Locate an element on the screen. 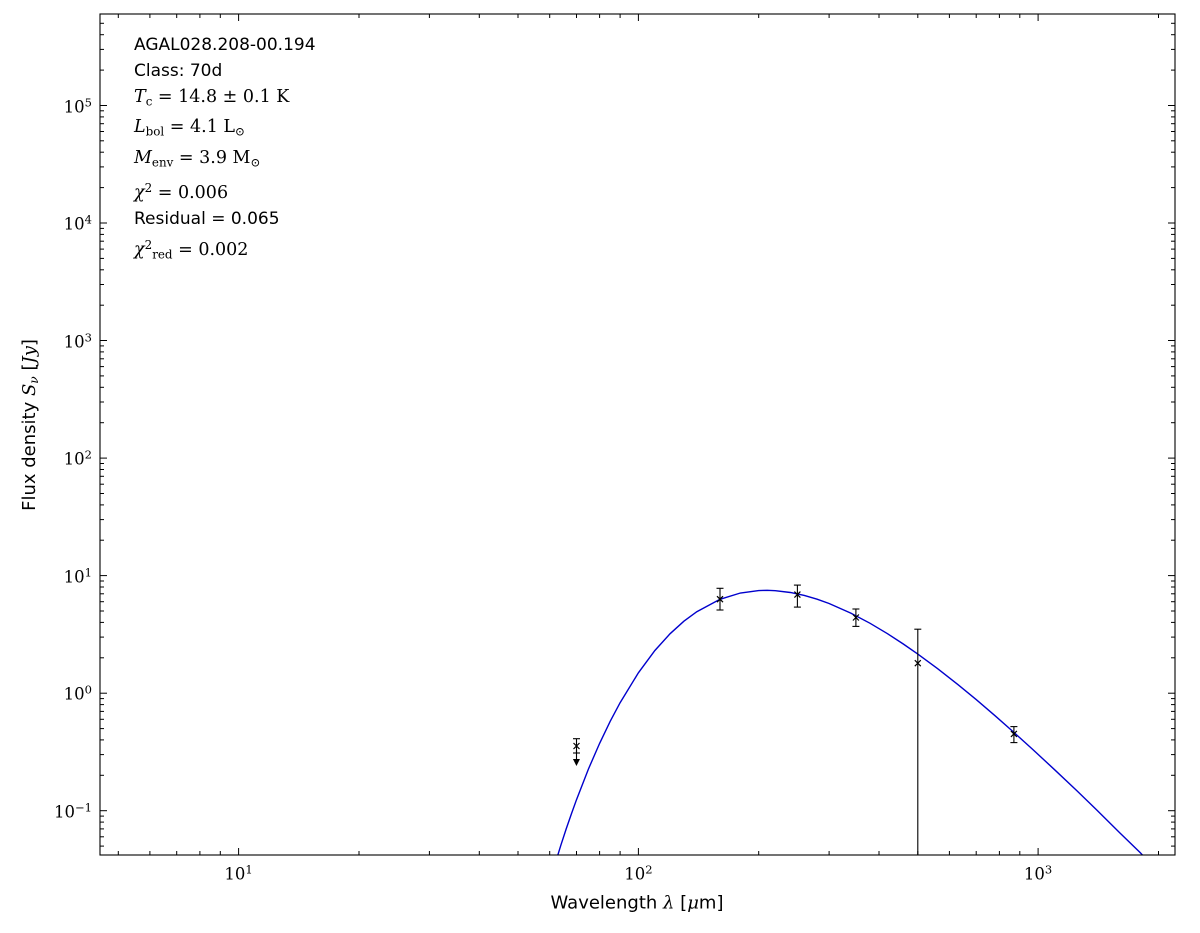 This screenshot has width=1200, height=933. annotation-line: Lbol = 4.1 L⊙ is located at coordinates (189, 128).